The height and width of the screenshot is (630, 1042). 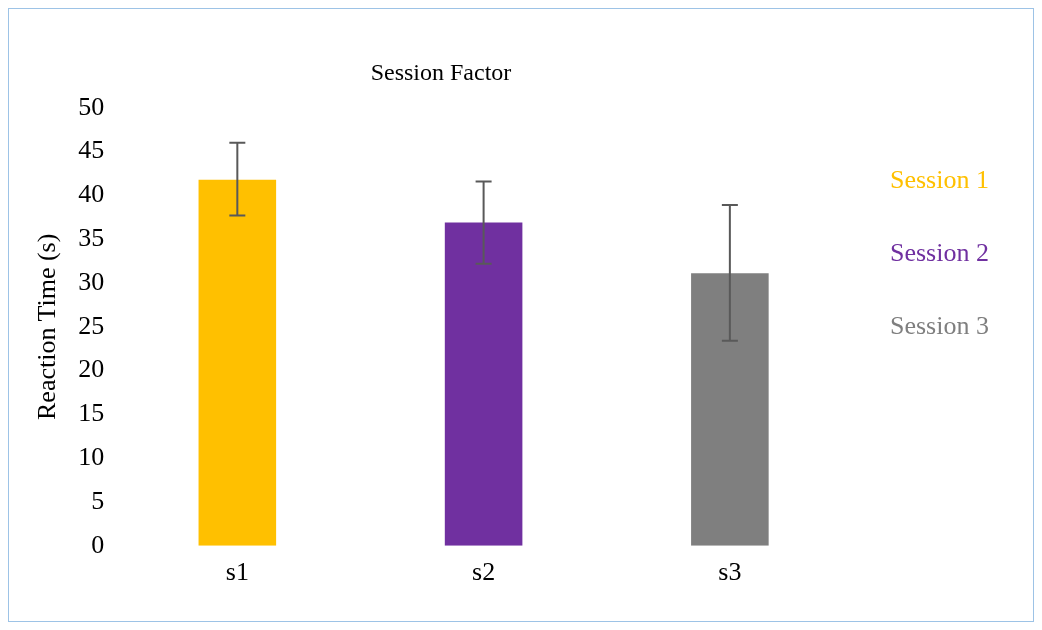 I want to click on y-axis-title: Reaction Time (s), so click(x=47, y=326).